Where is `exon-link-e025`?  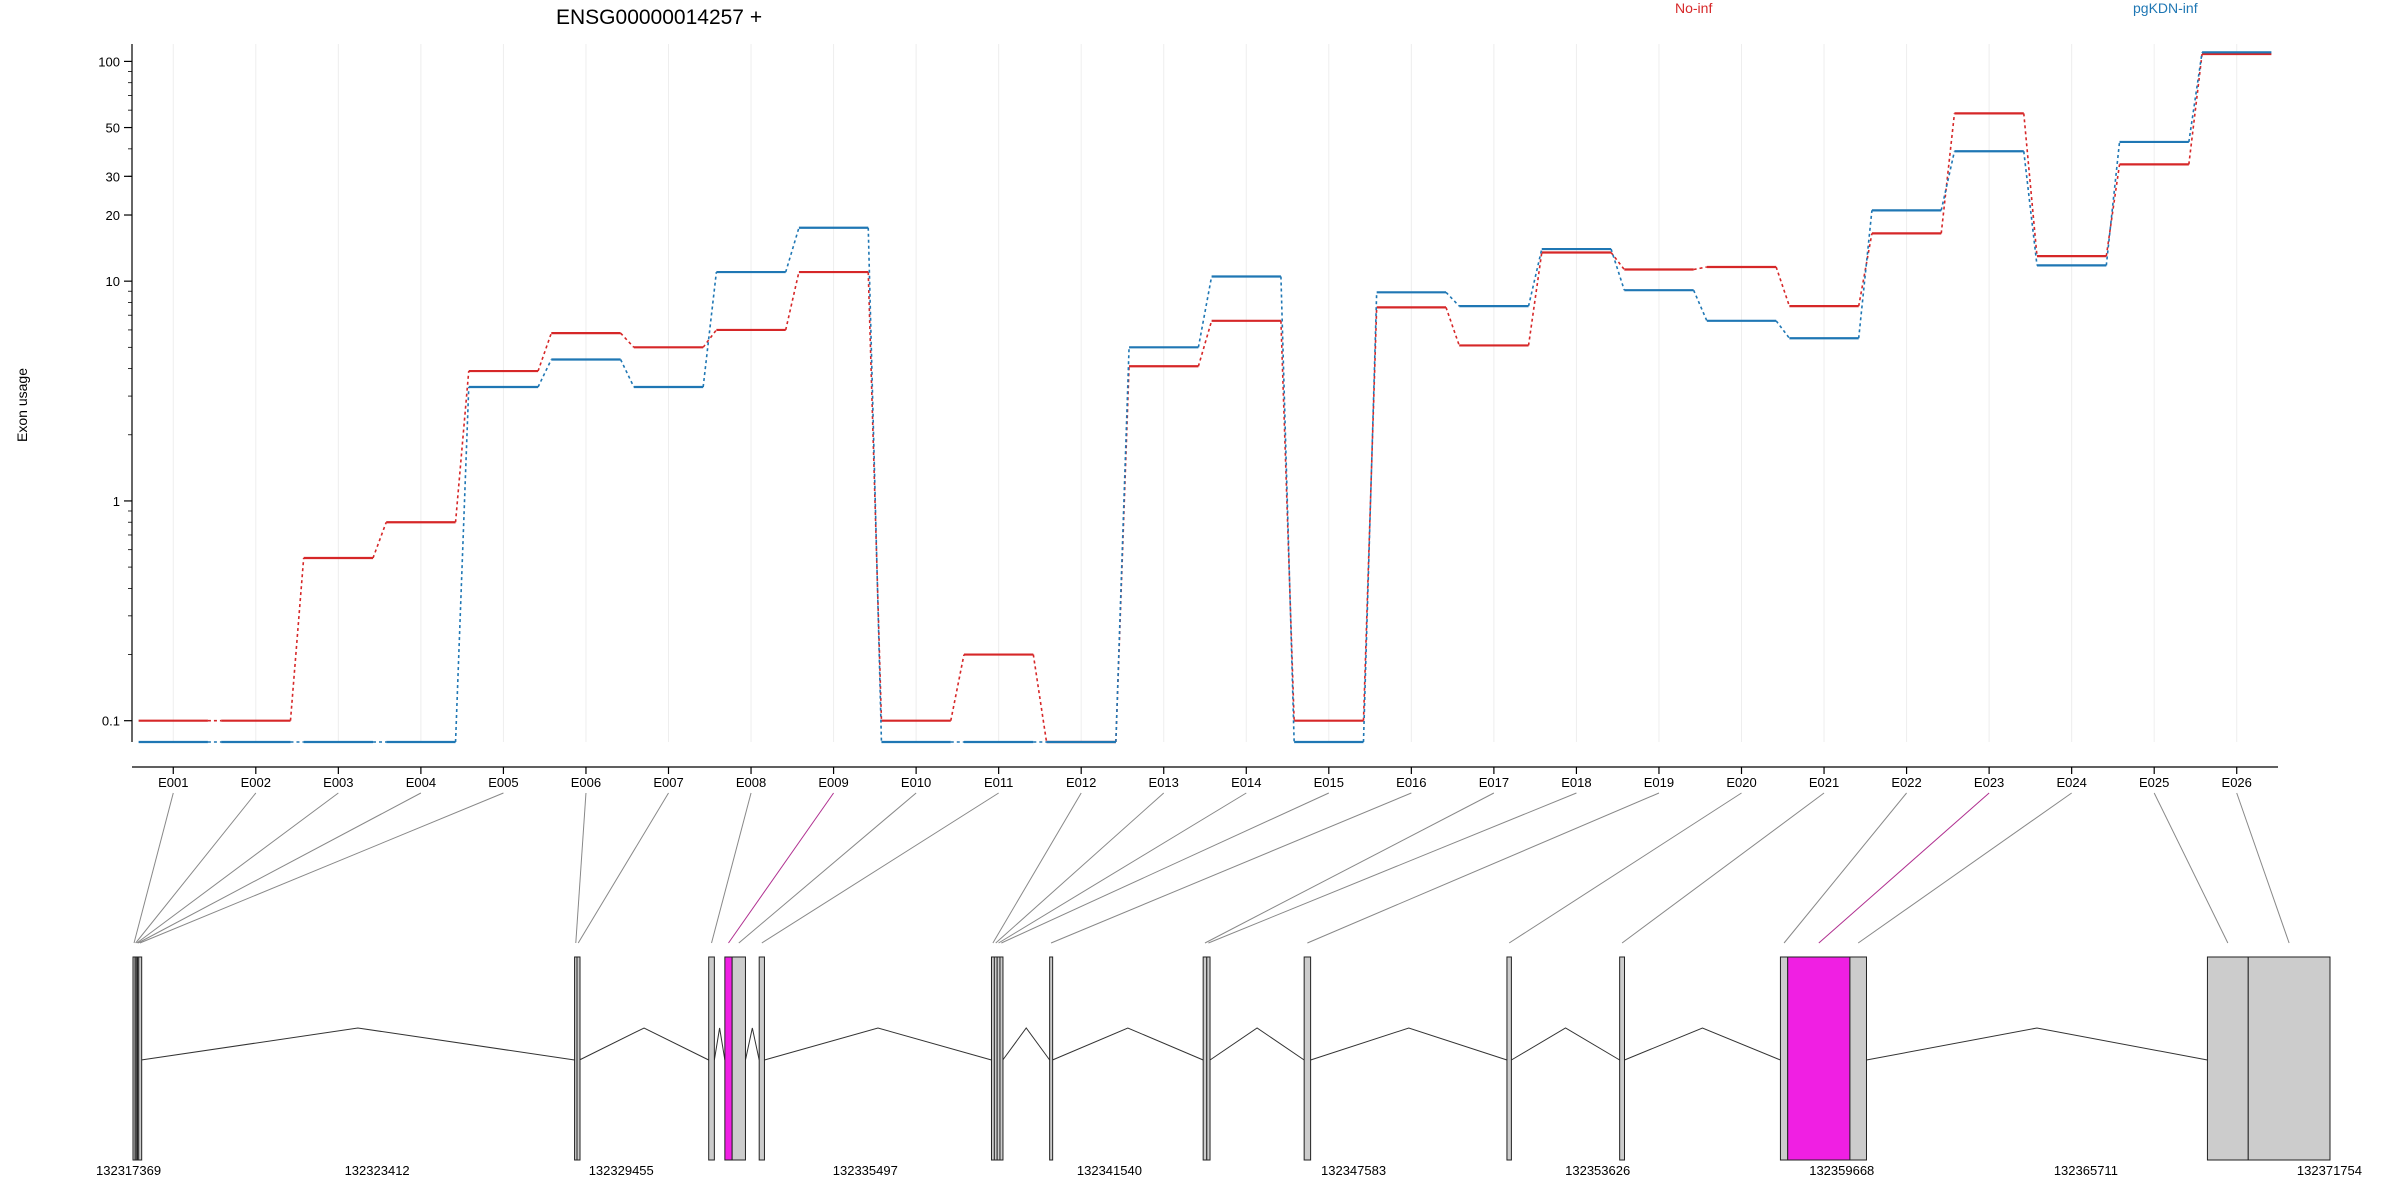
exon-link-e025 is located at coordinates (2191, 868).